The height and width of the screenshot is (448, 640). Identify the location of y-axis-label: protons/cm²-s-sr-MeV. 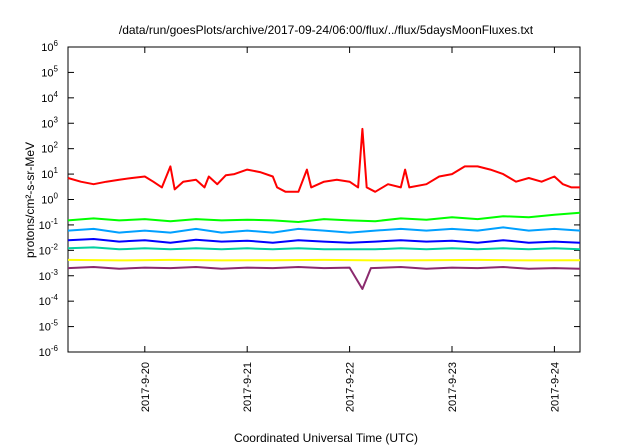
(30, 200).